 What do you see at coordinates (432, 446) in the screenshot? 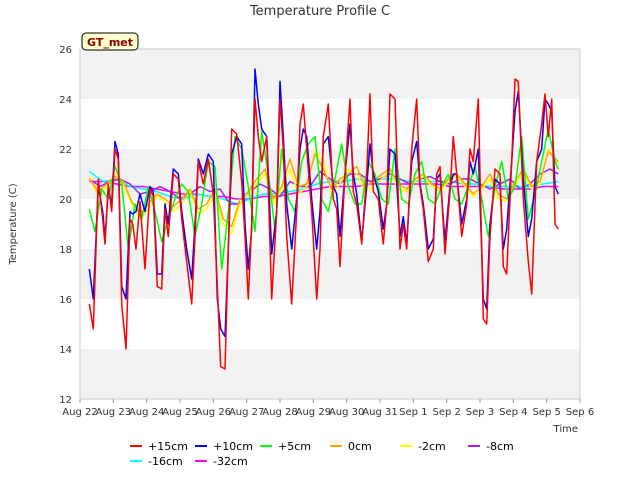
I see `legend-label: -2cm` at bounding box center [432, 446].